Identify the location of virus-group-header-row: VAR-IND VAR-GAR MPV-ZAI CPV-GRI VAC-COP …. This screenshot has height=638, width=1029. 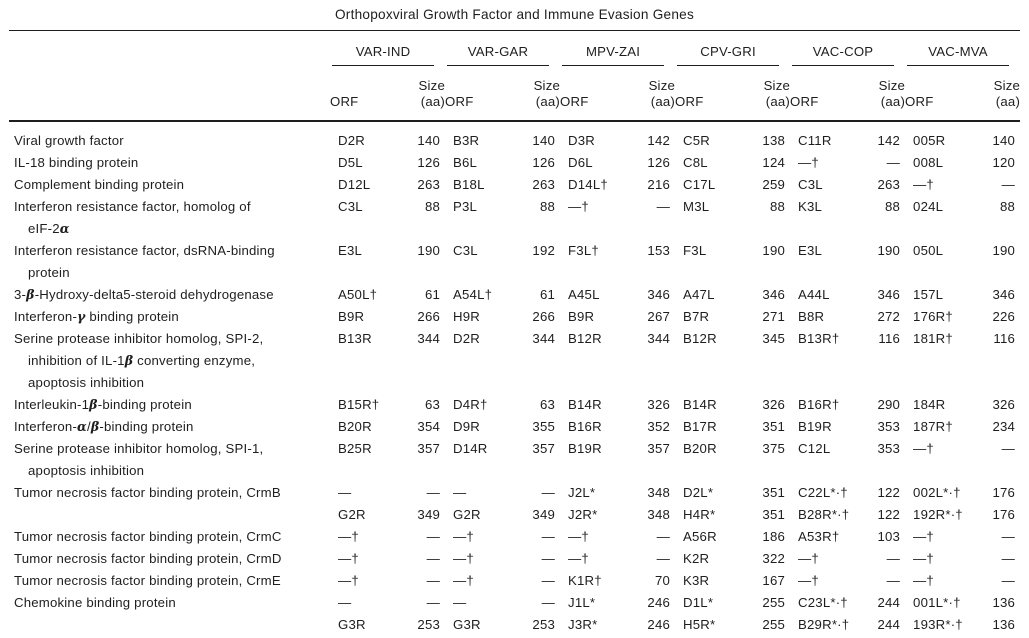
(514, 49).